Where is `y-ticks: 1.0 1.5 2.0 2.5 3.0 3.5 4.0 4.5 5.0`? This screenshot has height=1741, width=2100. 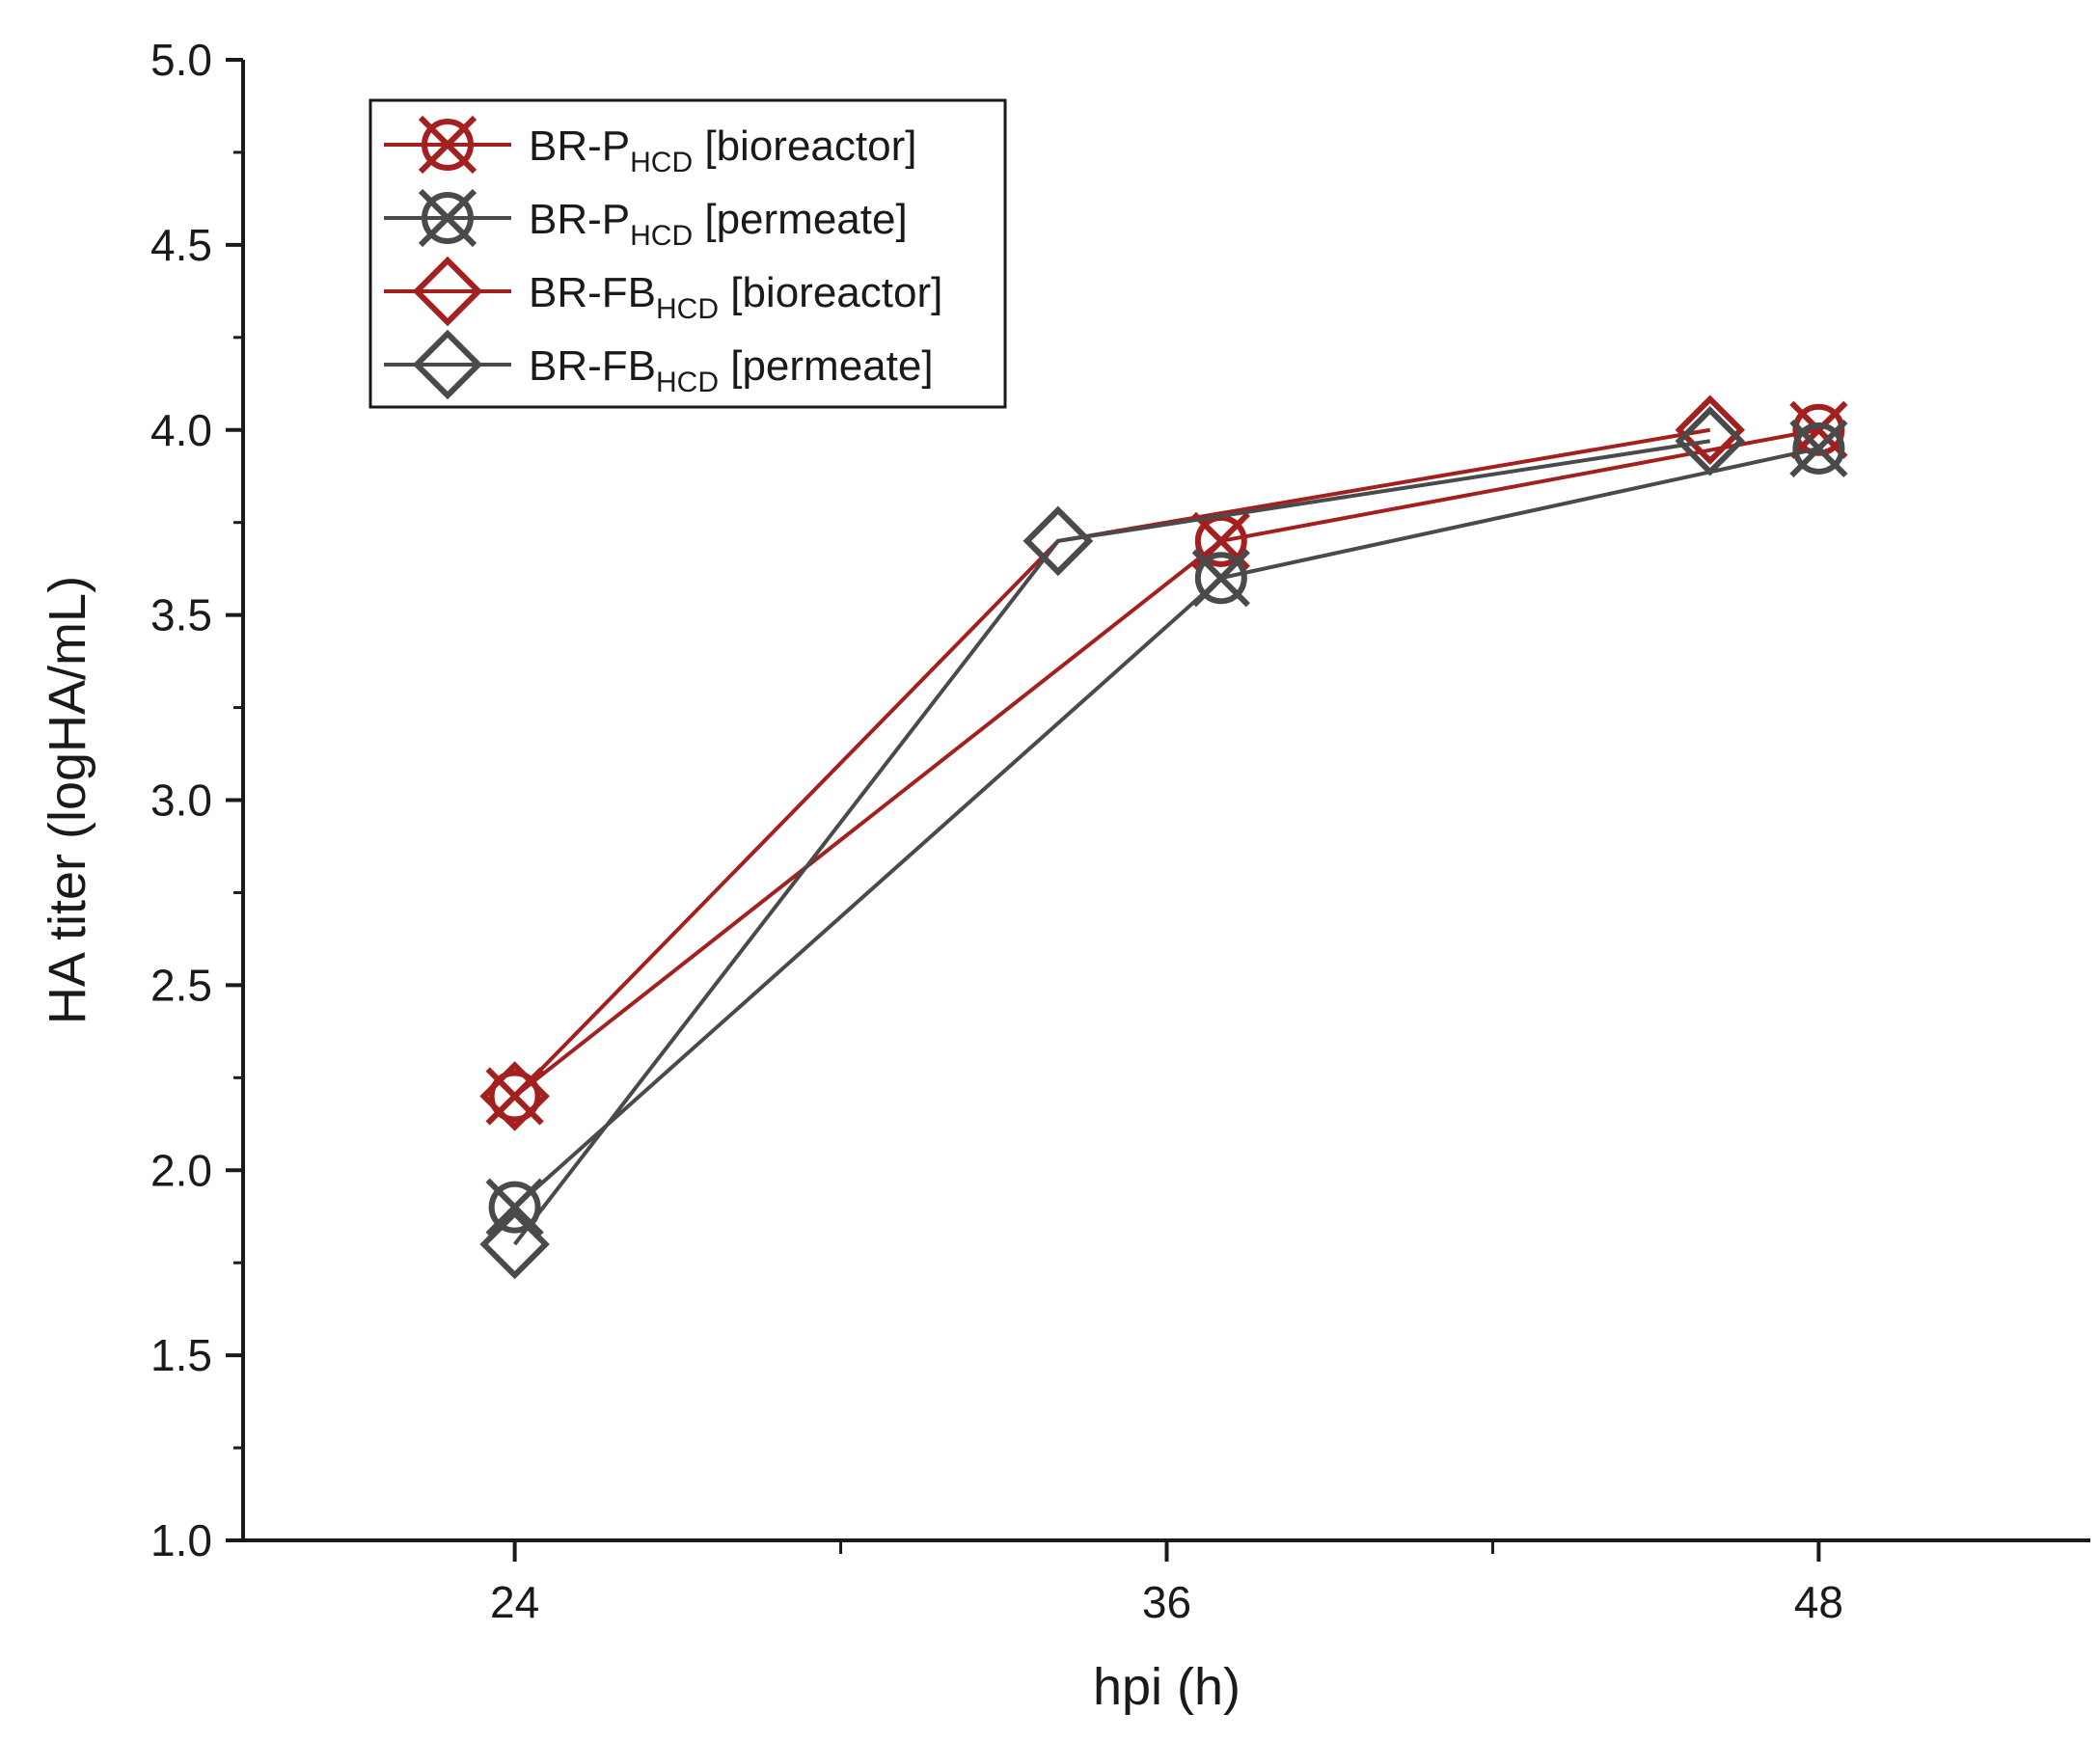
y-ticks: 1.0 1.5 2.0 2.5 3.0 3.5 4.0 4.5 5.0 is located at coordinates (196, 800).